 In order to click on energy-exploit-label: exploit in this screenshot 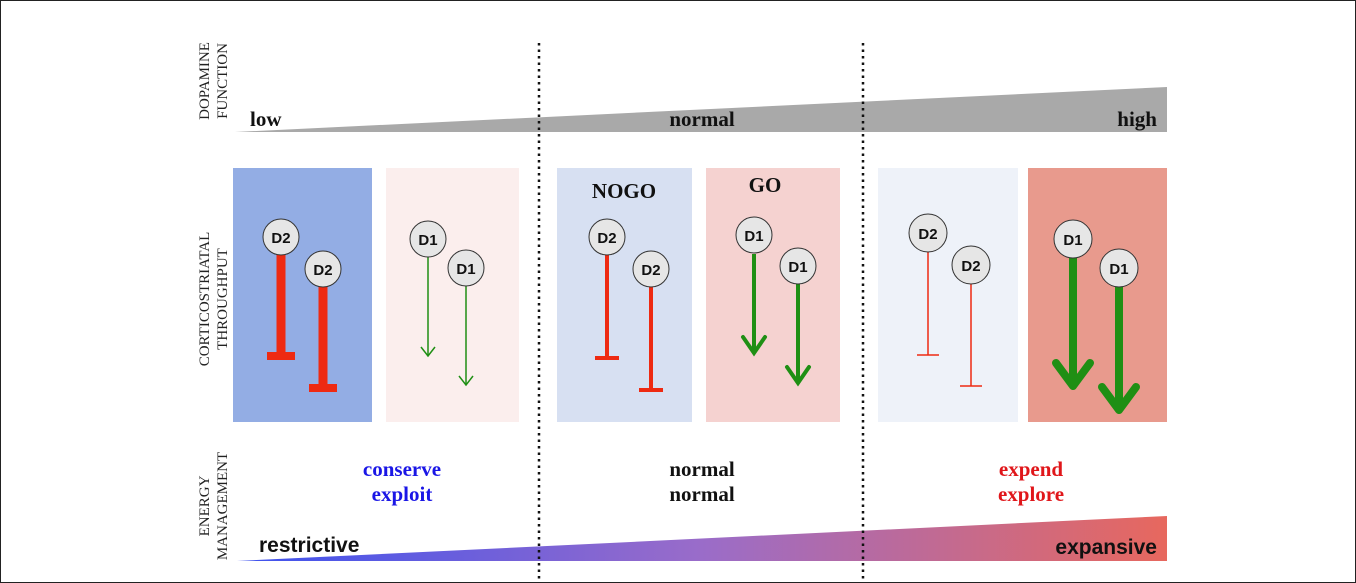, I will do `click(402, 494)`.